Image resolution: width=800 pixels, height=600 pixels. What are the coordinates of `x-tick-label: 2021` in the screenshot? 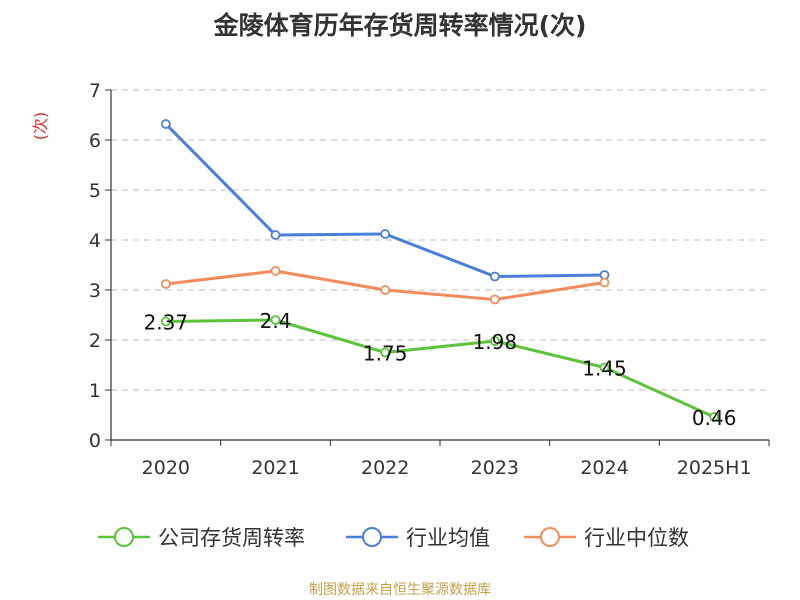 It's located at (275, 468).